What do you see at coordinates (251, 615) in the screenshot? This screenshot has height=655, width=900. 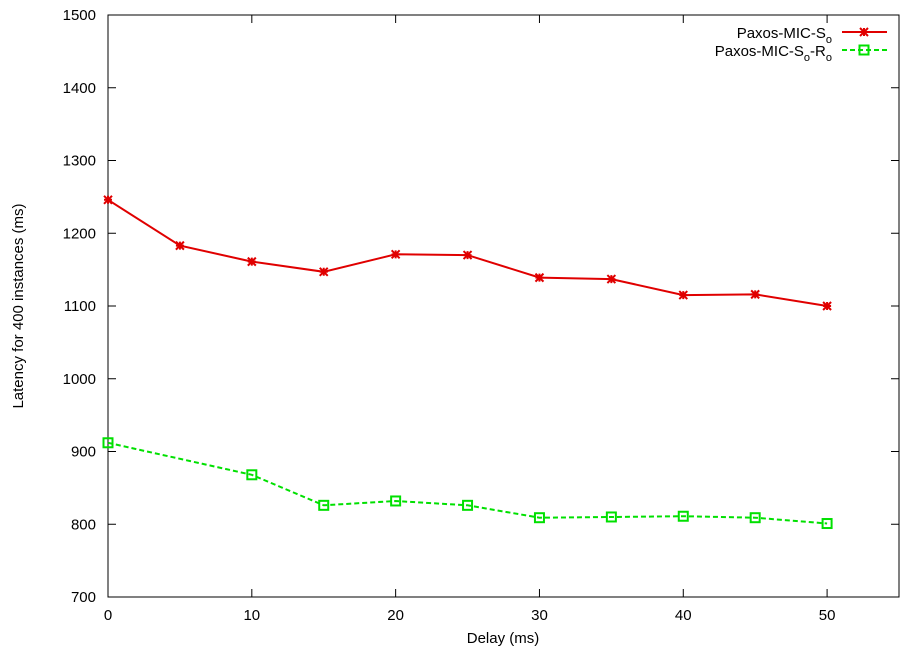 I see `x-tick-label: 10` at bounding box center [251, 615].